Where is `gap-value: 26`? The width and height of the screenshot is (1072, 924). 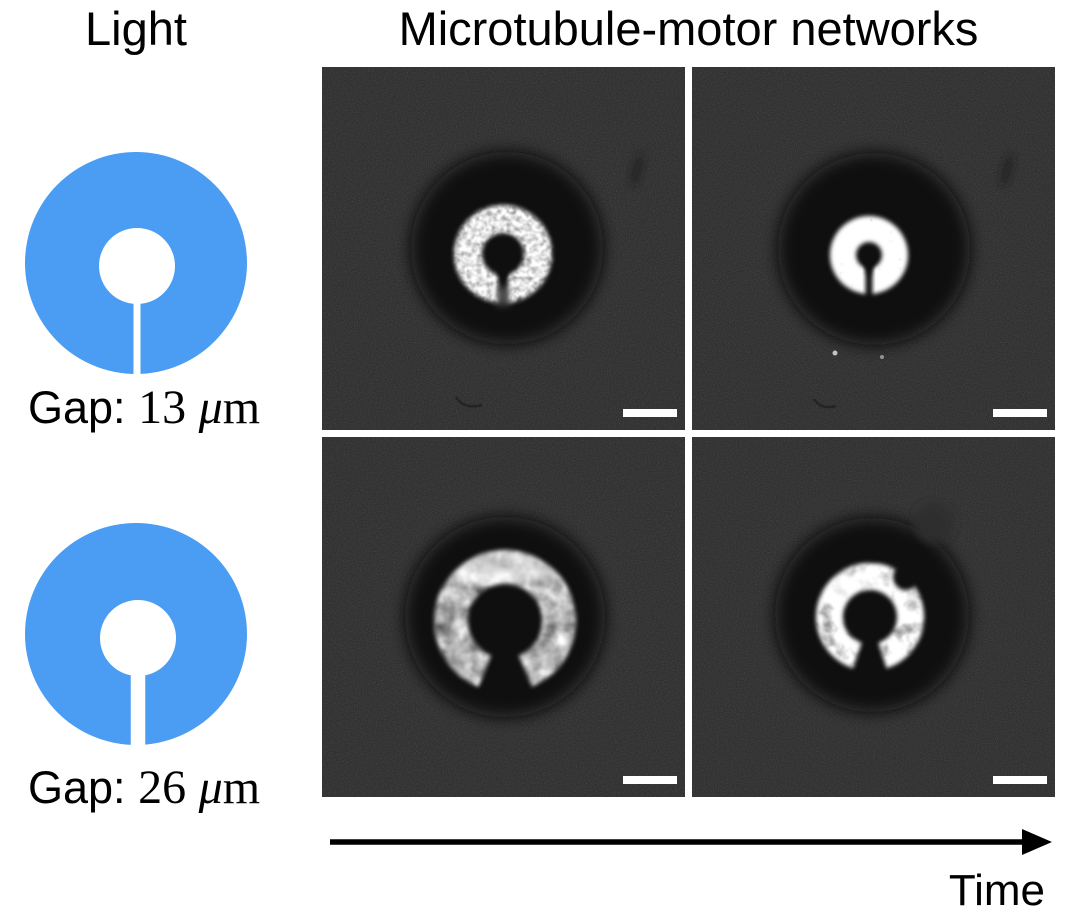 gap-value: 26 is located at coordinates (162, 787).